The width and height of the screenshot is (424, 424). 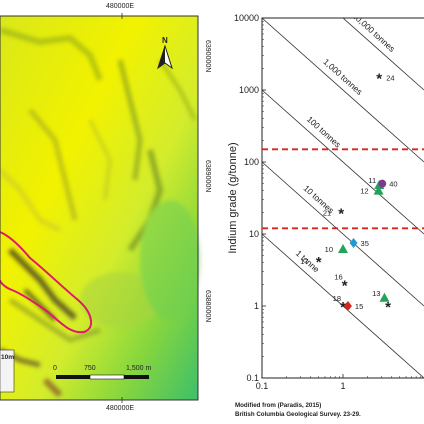 What do you see at coordinates (304, 261) in the screenshot?
I see `point-label: 17` at bounding box center [304, 261].